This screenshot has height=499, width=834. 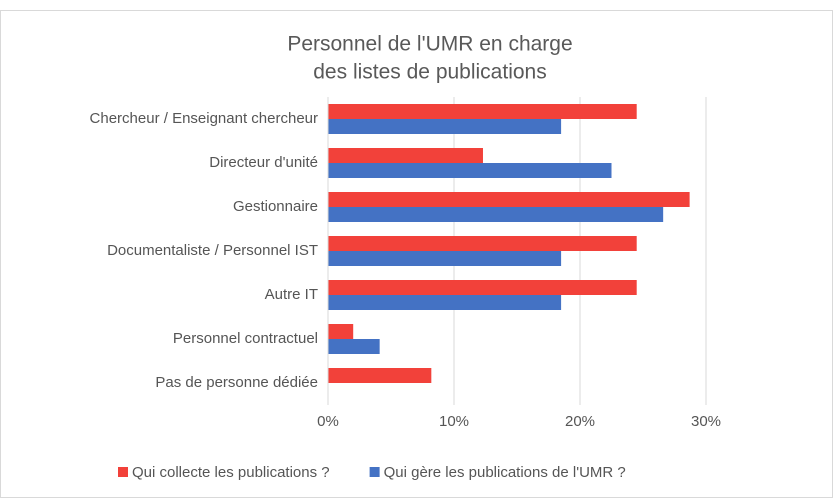 What do you see at coordinates (505, 472) in the screenshot?
I see `legend-label: Qui gère les publications de l'UMR ?` at bounding box center [505, 472].